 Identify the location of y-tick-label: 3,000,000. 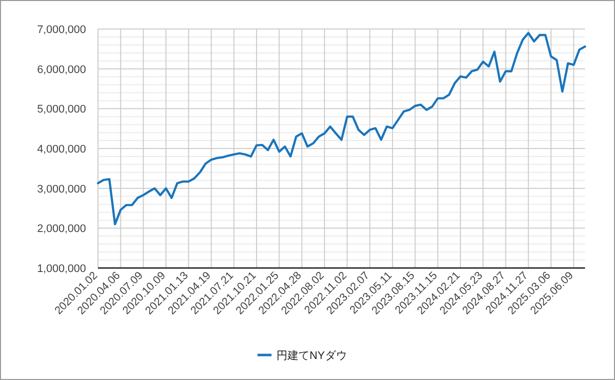
(61, 189).